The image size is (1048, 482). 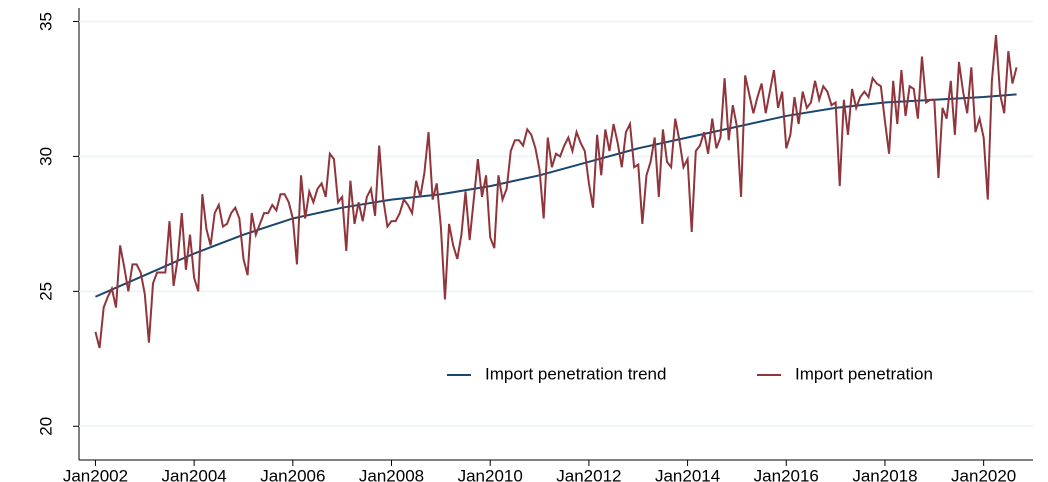 I want to click on y-tick-label: 25, so click(x=45, y=291).